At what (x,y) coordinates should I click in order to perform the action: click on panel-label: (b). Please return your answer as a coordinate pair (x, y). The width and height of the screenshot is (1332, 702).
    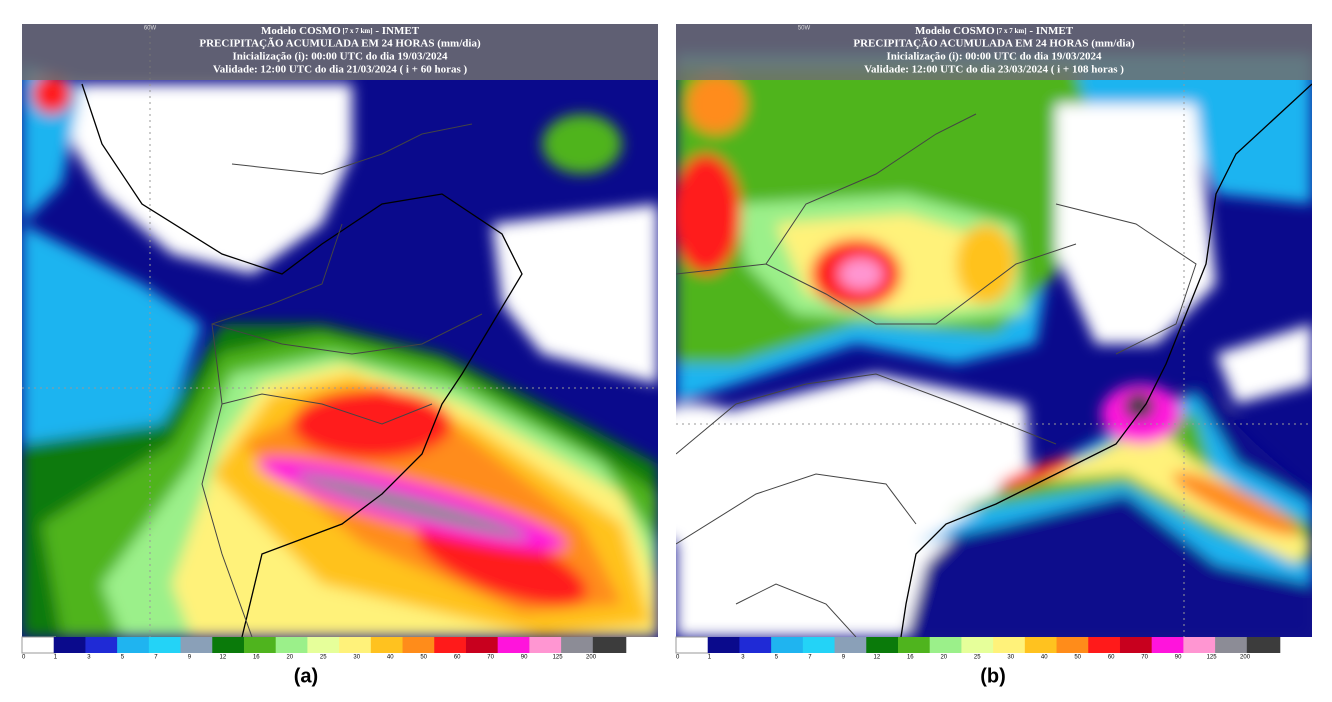
    Looking at the image, I should click on (993, 676).